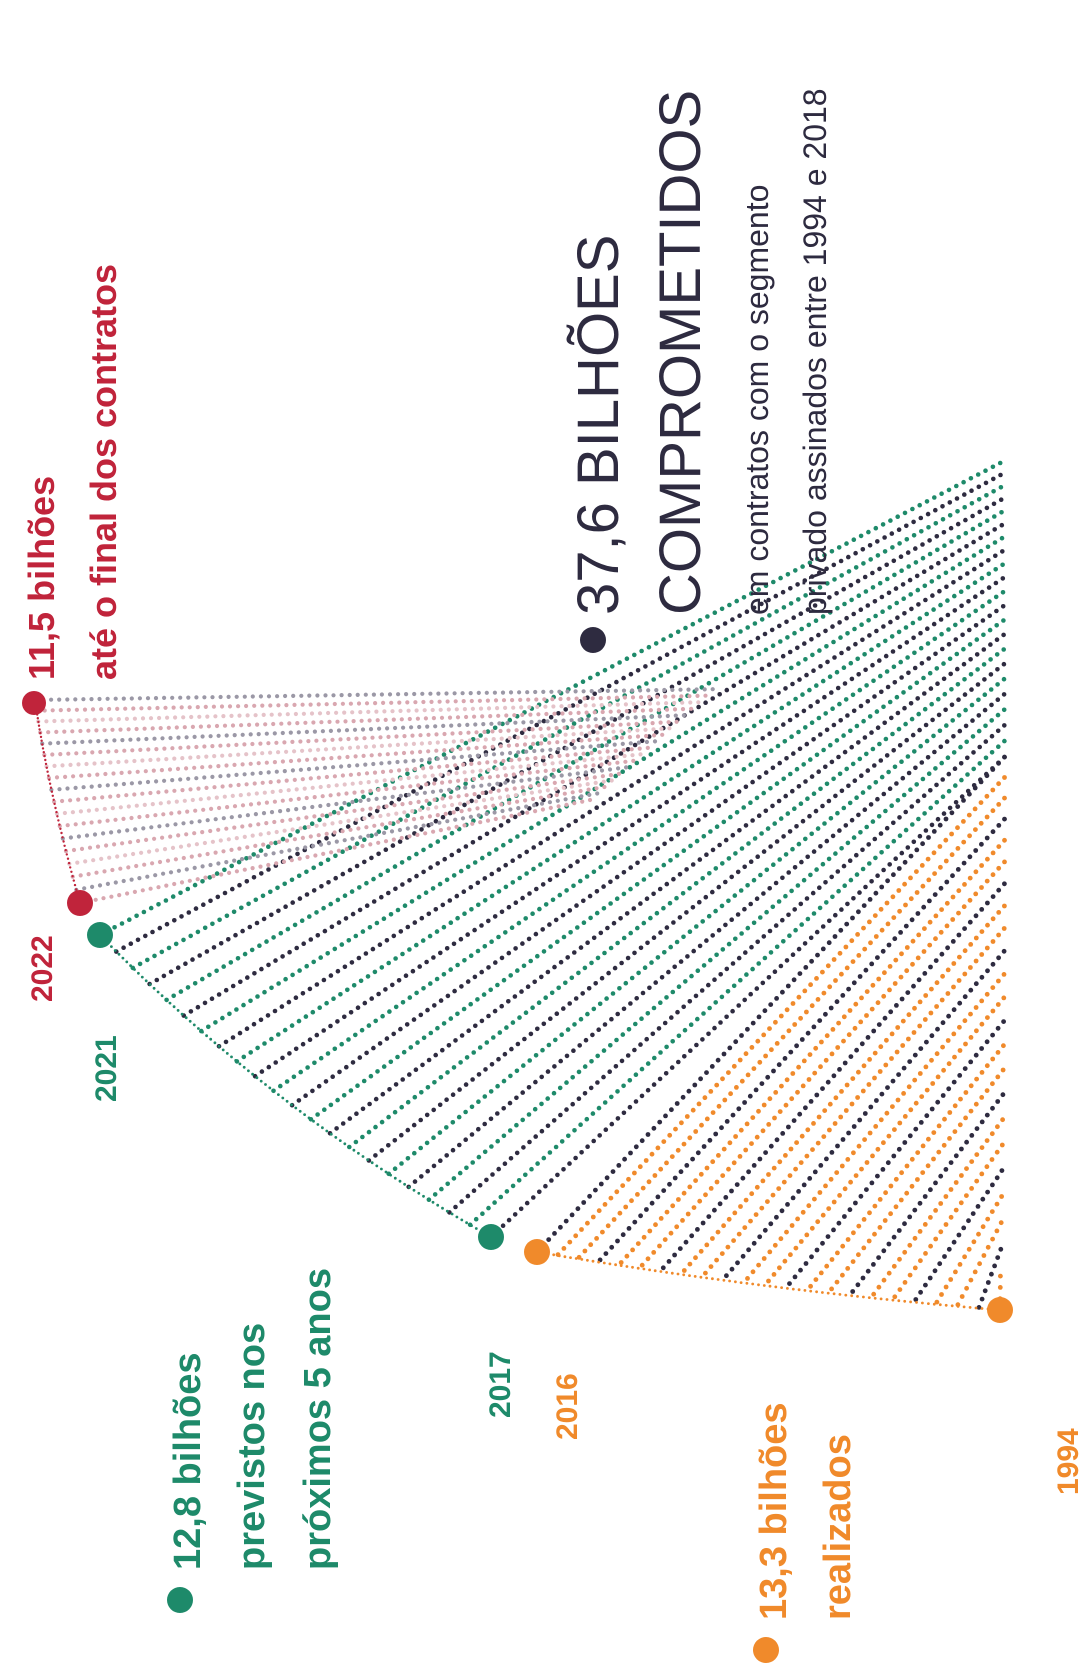  Describe the element at coordinates (41, 578) in the screenshot. I see `legend-final-amount: 11,5 bilhões` at that location.